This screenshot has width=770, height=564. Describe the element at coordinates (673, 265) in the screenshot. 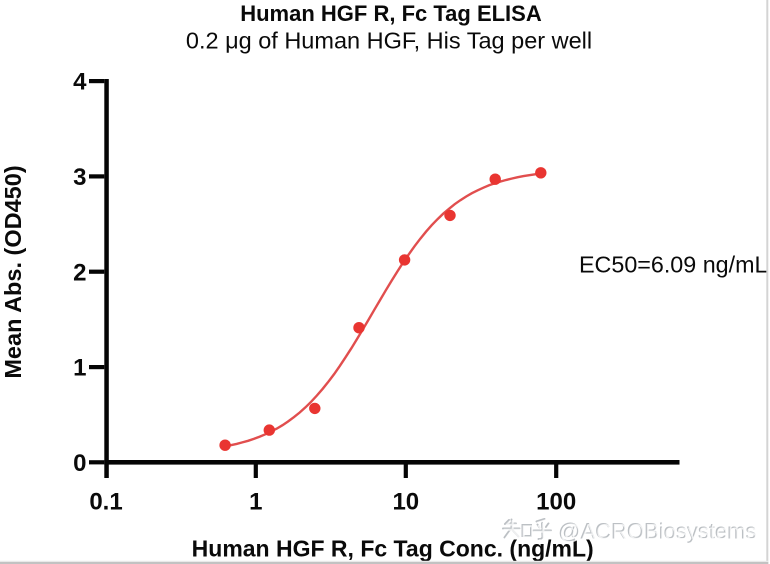

I see `svg-text: EC50=6.09 ng/mL` at that location.